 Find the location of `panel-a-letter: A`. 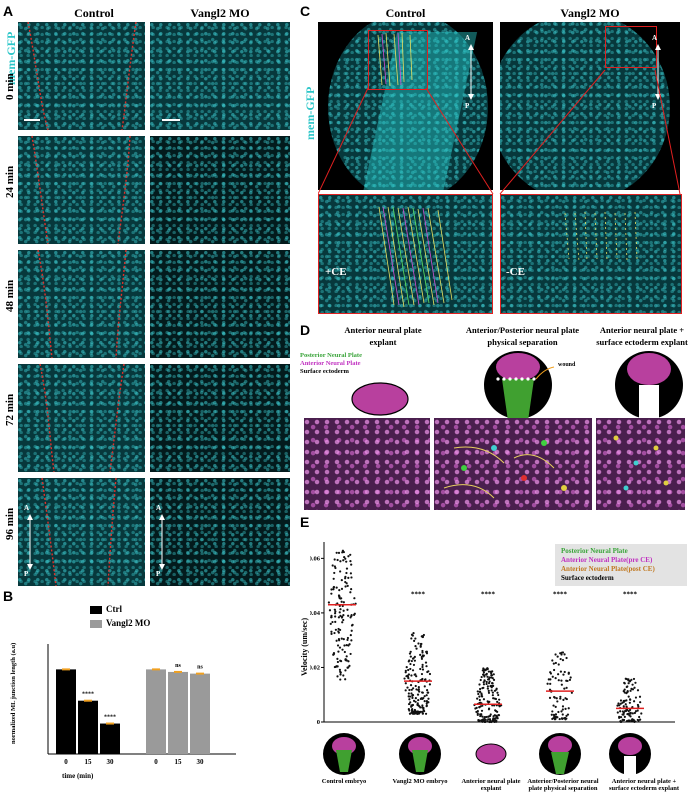

panel-a-letter: A is located at coordinates (8, 11).